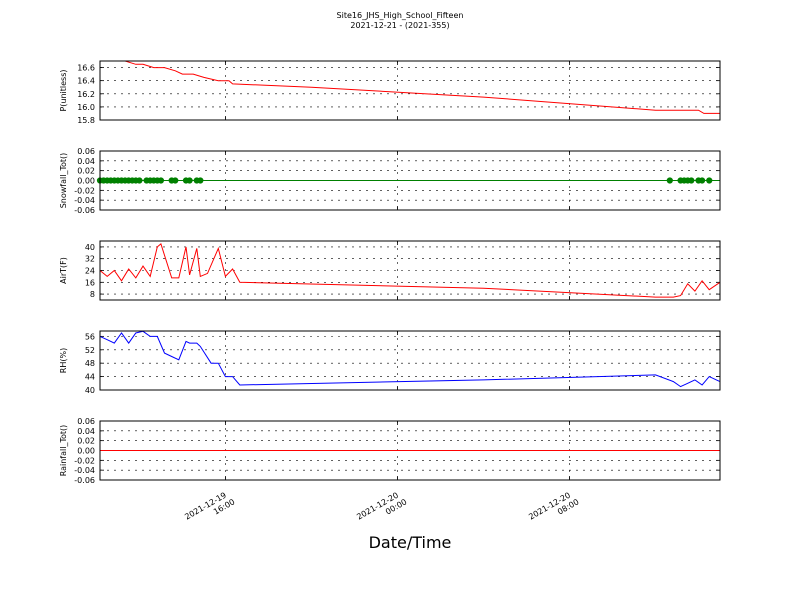 The height and width of the screenshot is (600, 800). What do you see at coordinates (86, 107) in the screenshot?
I see `y-tick-label: 16.0` at bounding box center [86, 107].